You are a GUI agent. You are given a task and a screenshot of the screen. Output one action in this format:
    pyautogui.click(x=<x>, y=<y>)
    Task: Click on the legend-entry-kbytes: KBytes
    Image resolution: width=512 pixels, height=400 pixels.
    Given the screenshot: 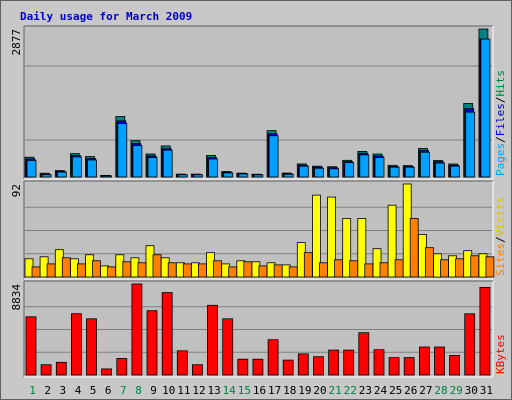 What is the action you would take?
    pyautogui.click(x=500, y=354)
    